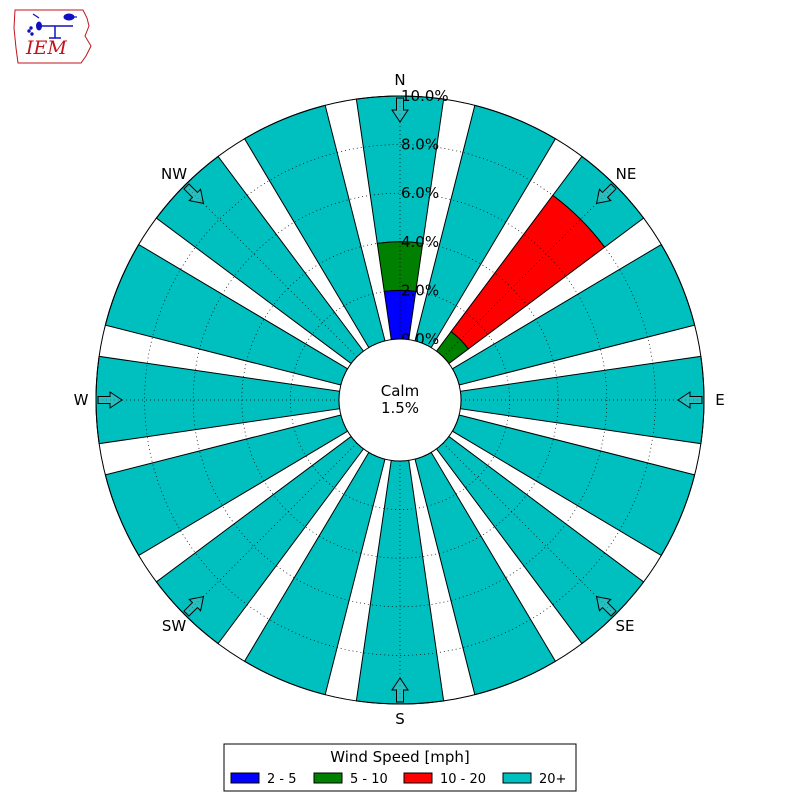 This screenshot has width=800, height=800. Describe the element at coordinates (534, 779) in the screenshot. I see `legend-item: 20+` at that location.